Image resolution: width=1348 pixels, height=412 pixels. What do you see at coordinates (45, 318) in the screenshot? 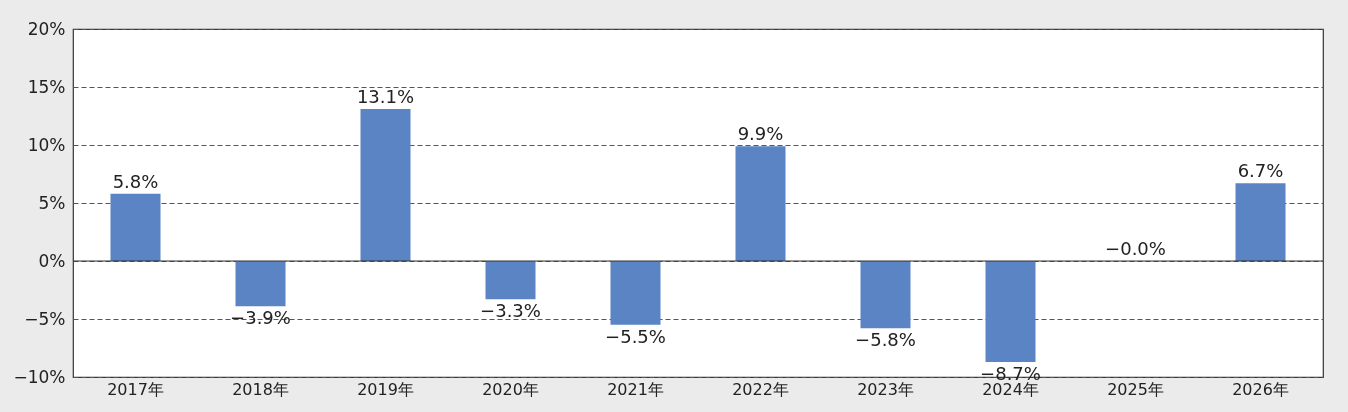
I see `y-tick-label: −5%` at bounding box center [45, 318].